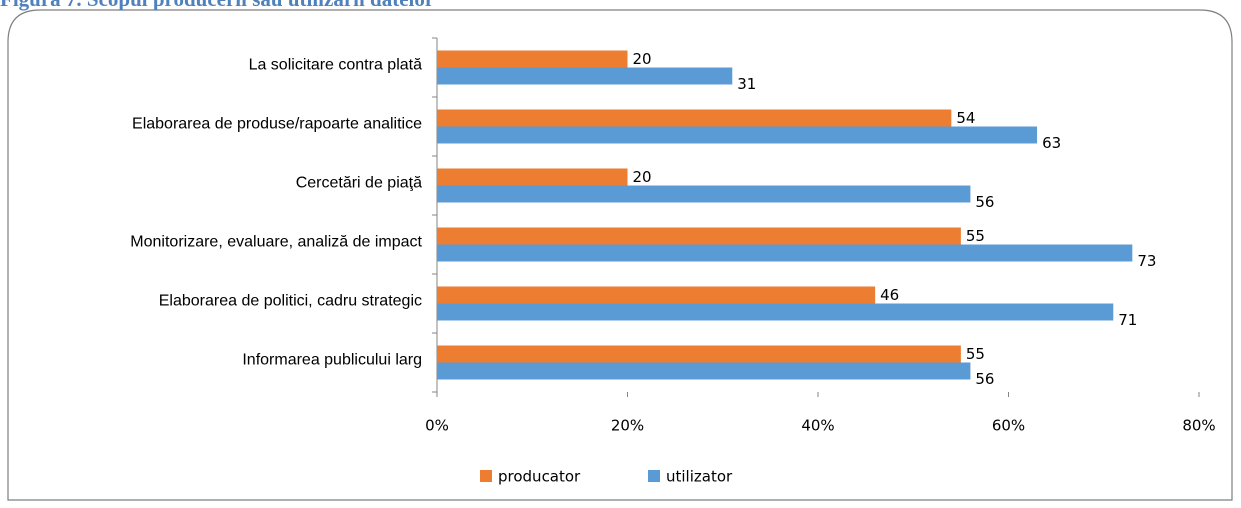 Image resolution: width=1241 pixels, height=508 pixels. I want to click on y-tick-label: La solicitare contra plată, so click(336, 65).